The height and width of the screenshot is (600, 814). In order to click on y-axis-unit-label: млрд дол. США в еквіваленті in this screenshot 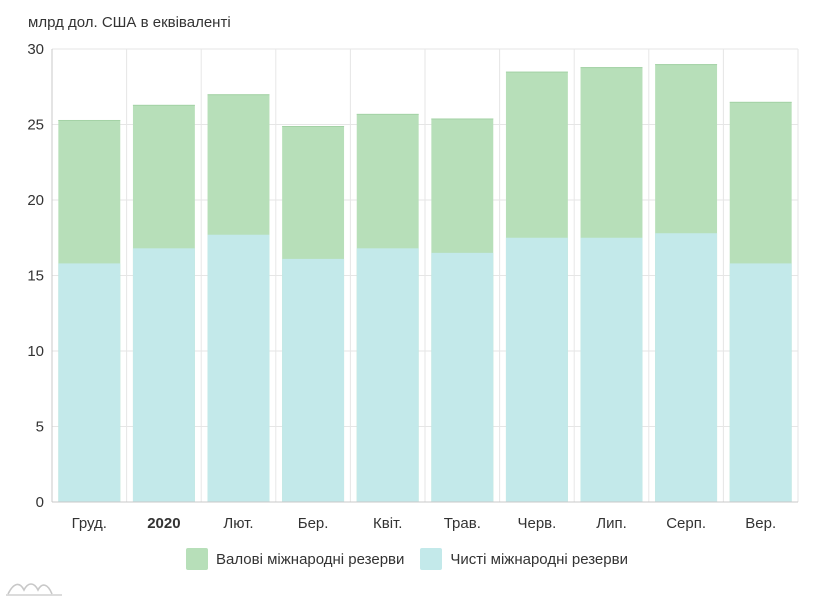, I will do `click(129, 22)`.